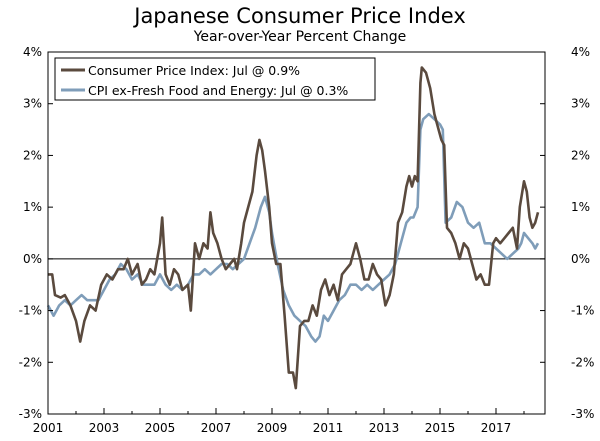  Describe the element at coordinates (218, 90) in the screenshot. I see `legend-label-core-cpi: CPI ex-Fresh Food and Energy: Jul @ 0.3%` at that location.